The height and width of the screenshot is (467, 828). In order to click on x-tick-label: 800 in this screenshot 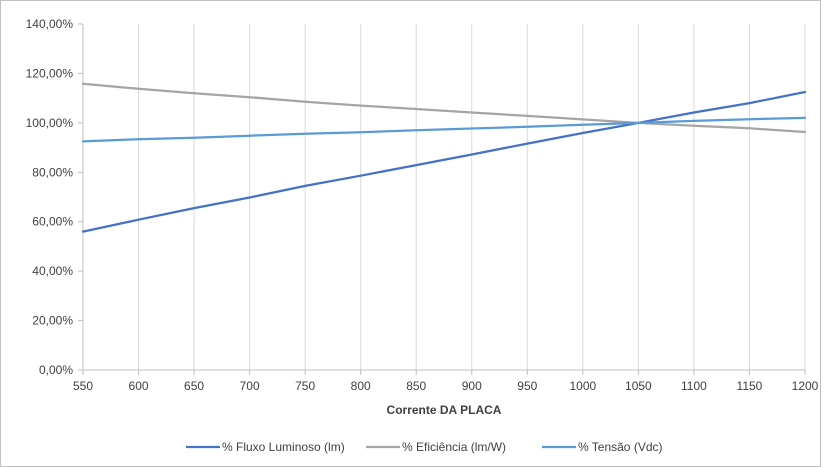, I will do `click(361, 386)`.